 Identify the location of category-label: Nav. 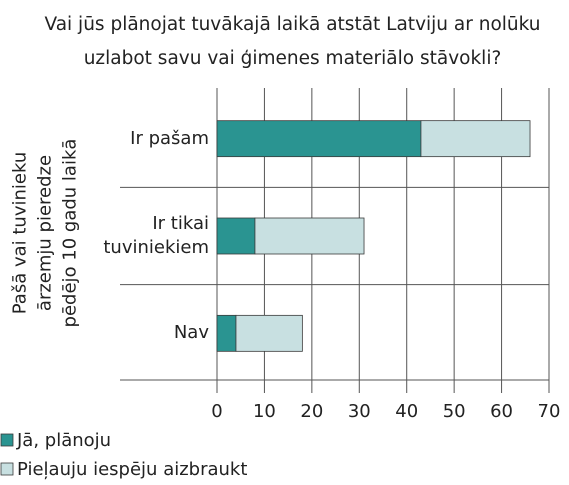
(191, 333).